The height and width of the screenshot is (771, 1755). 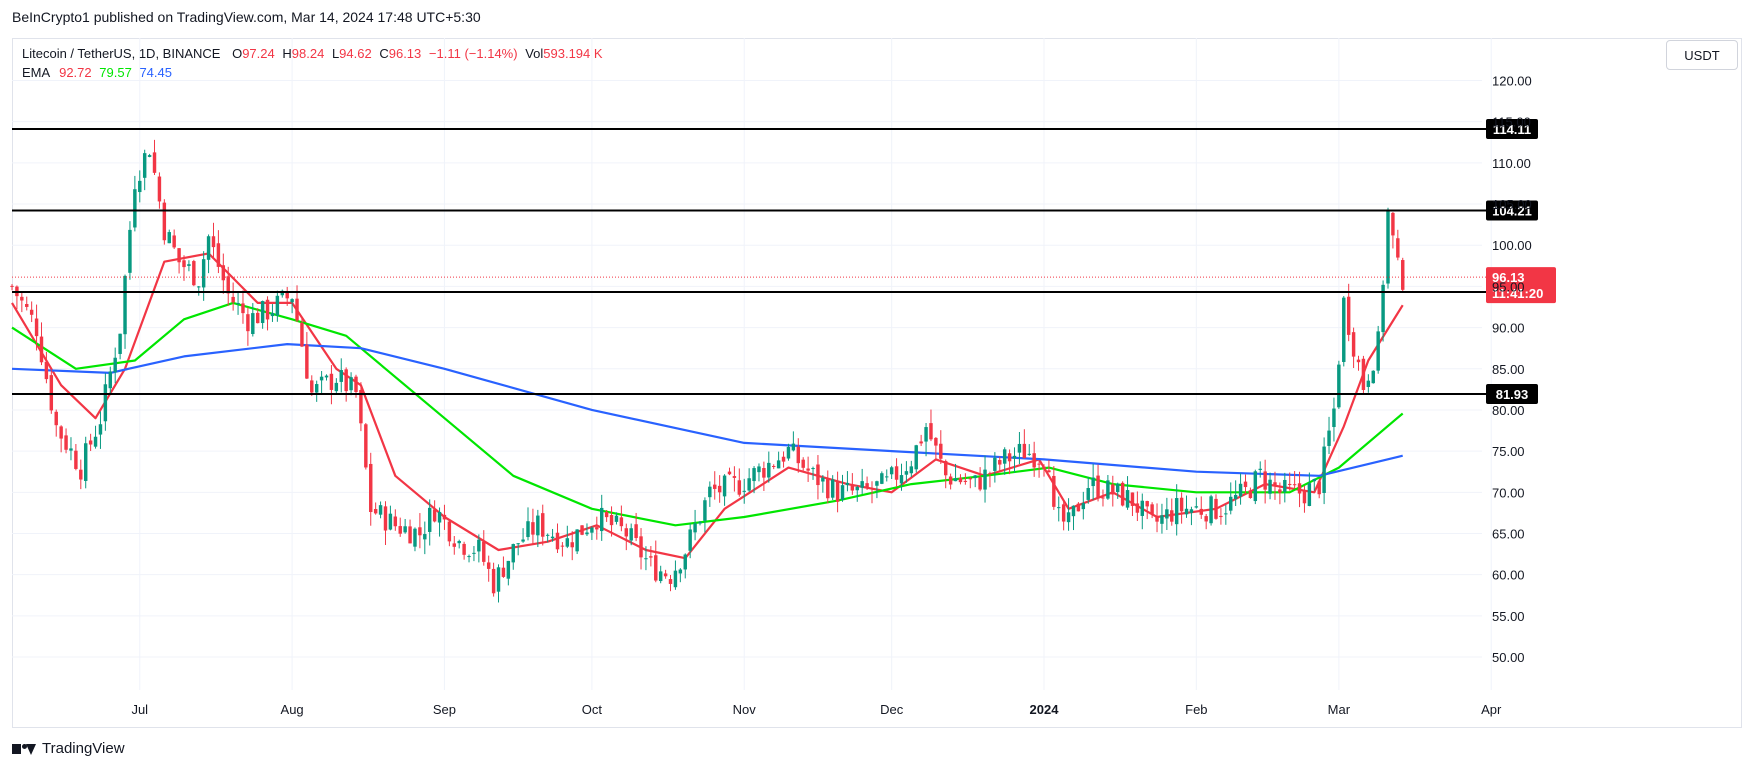 I want to click on y-tick-label: 65.00, so click(x=1508, y=534).